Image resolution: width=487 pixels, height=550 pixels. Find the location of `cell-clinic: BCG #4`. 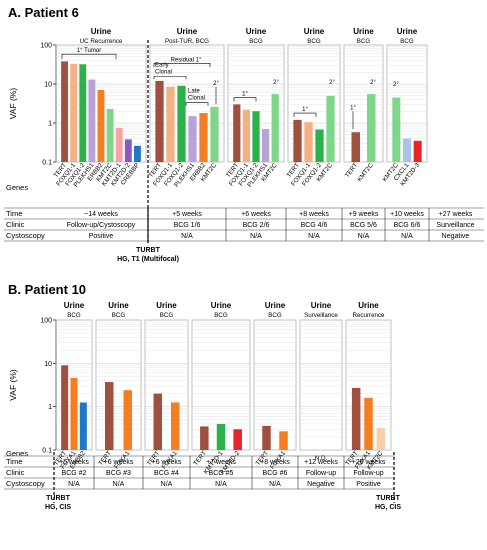

cell-clinic: BCG #4 is located at coordinates (166, 473).